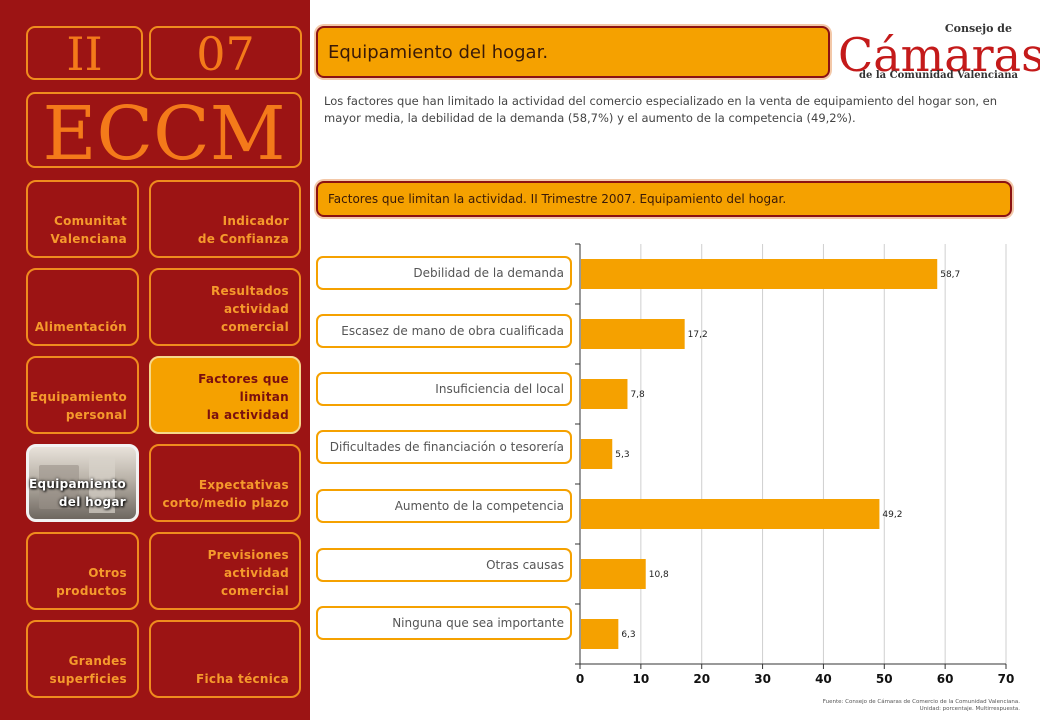 This screenshot has height=720, width=1040. I want to click on x-tick-label: 0, so click(580, 679).